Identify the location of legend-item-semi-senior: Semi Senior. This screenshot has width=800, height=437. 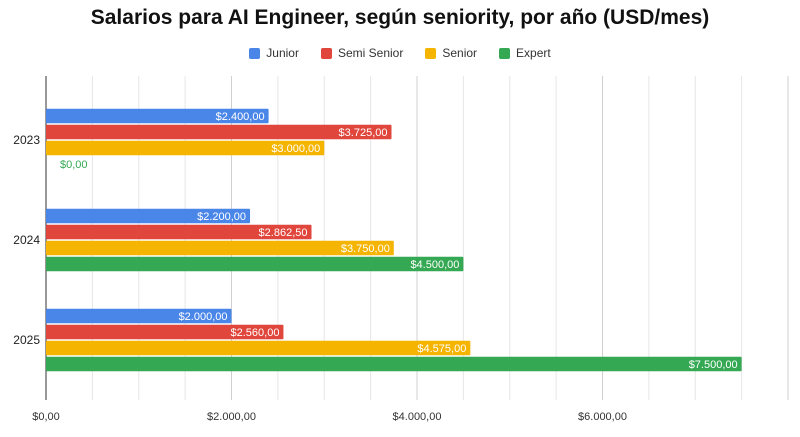
(362, 53).